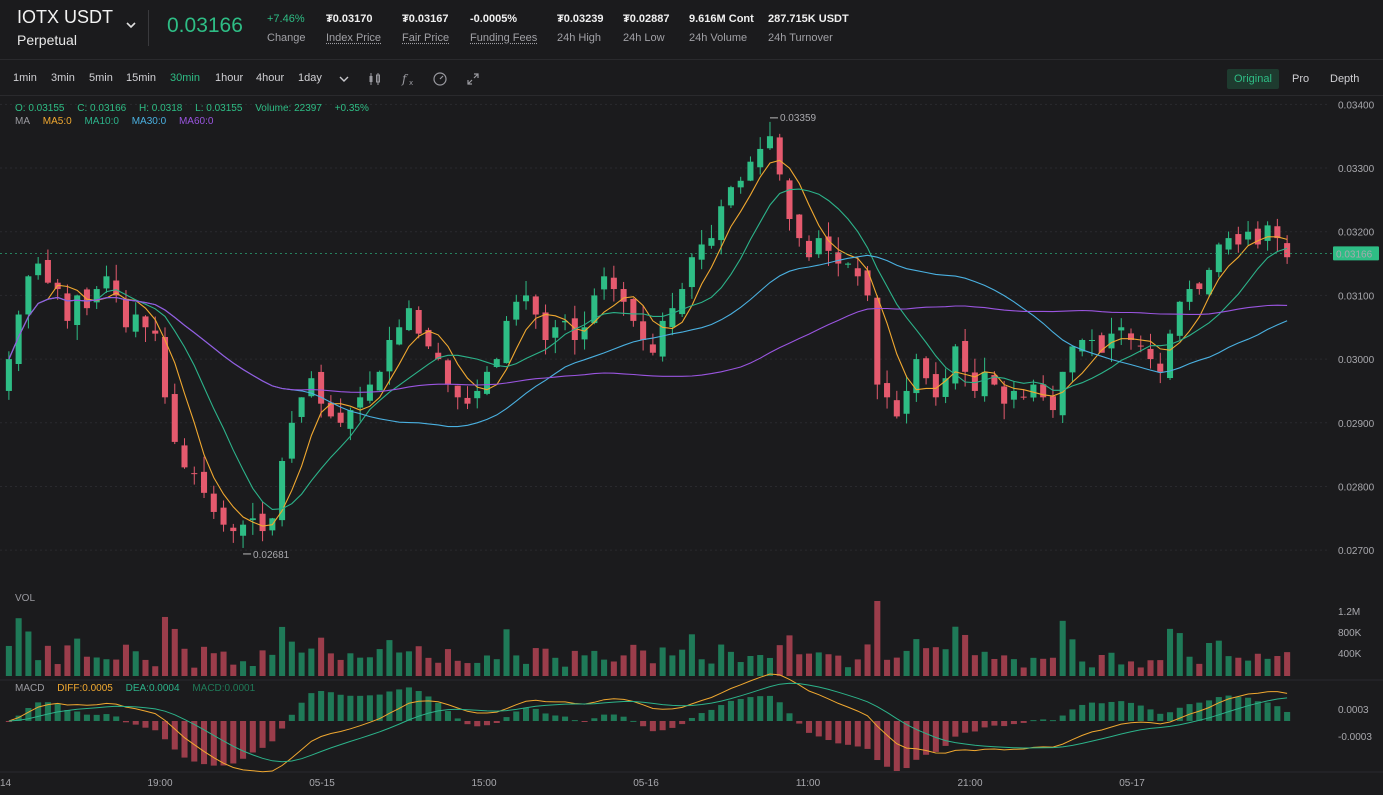 This screenshot has height=795, width=1383. I want to click on time-tick-label: 05-17, so click(1132, 783).